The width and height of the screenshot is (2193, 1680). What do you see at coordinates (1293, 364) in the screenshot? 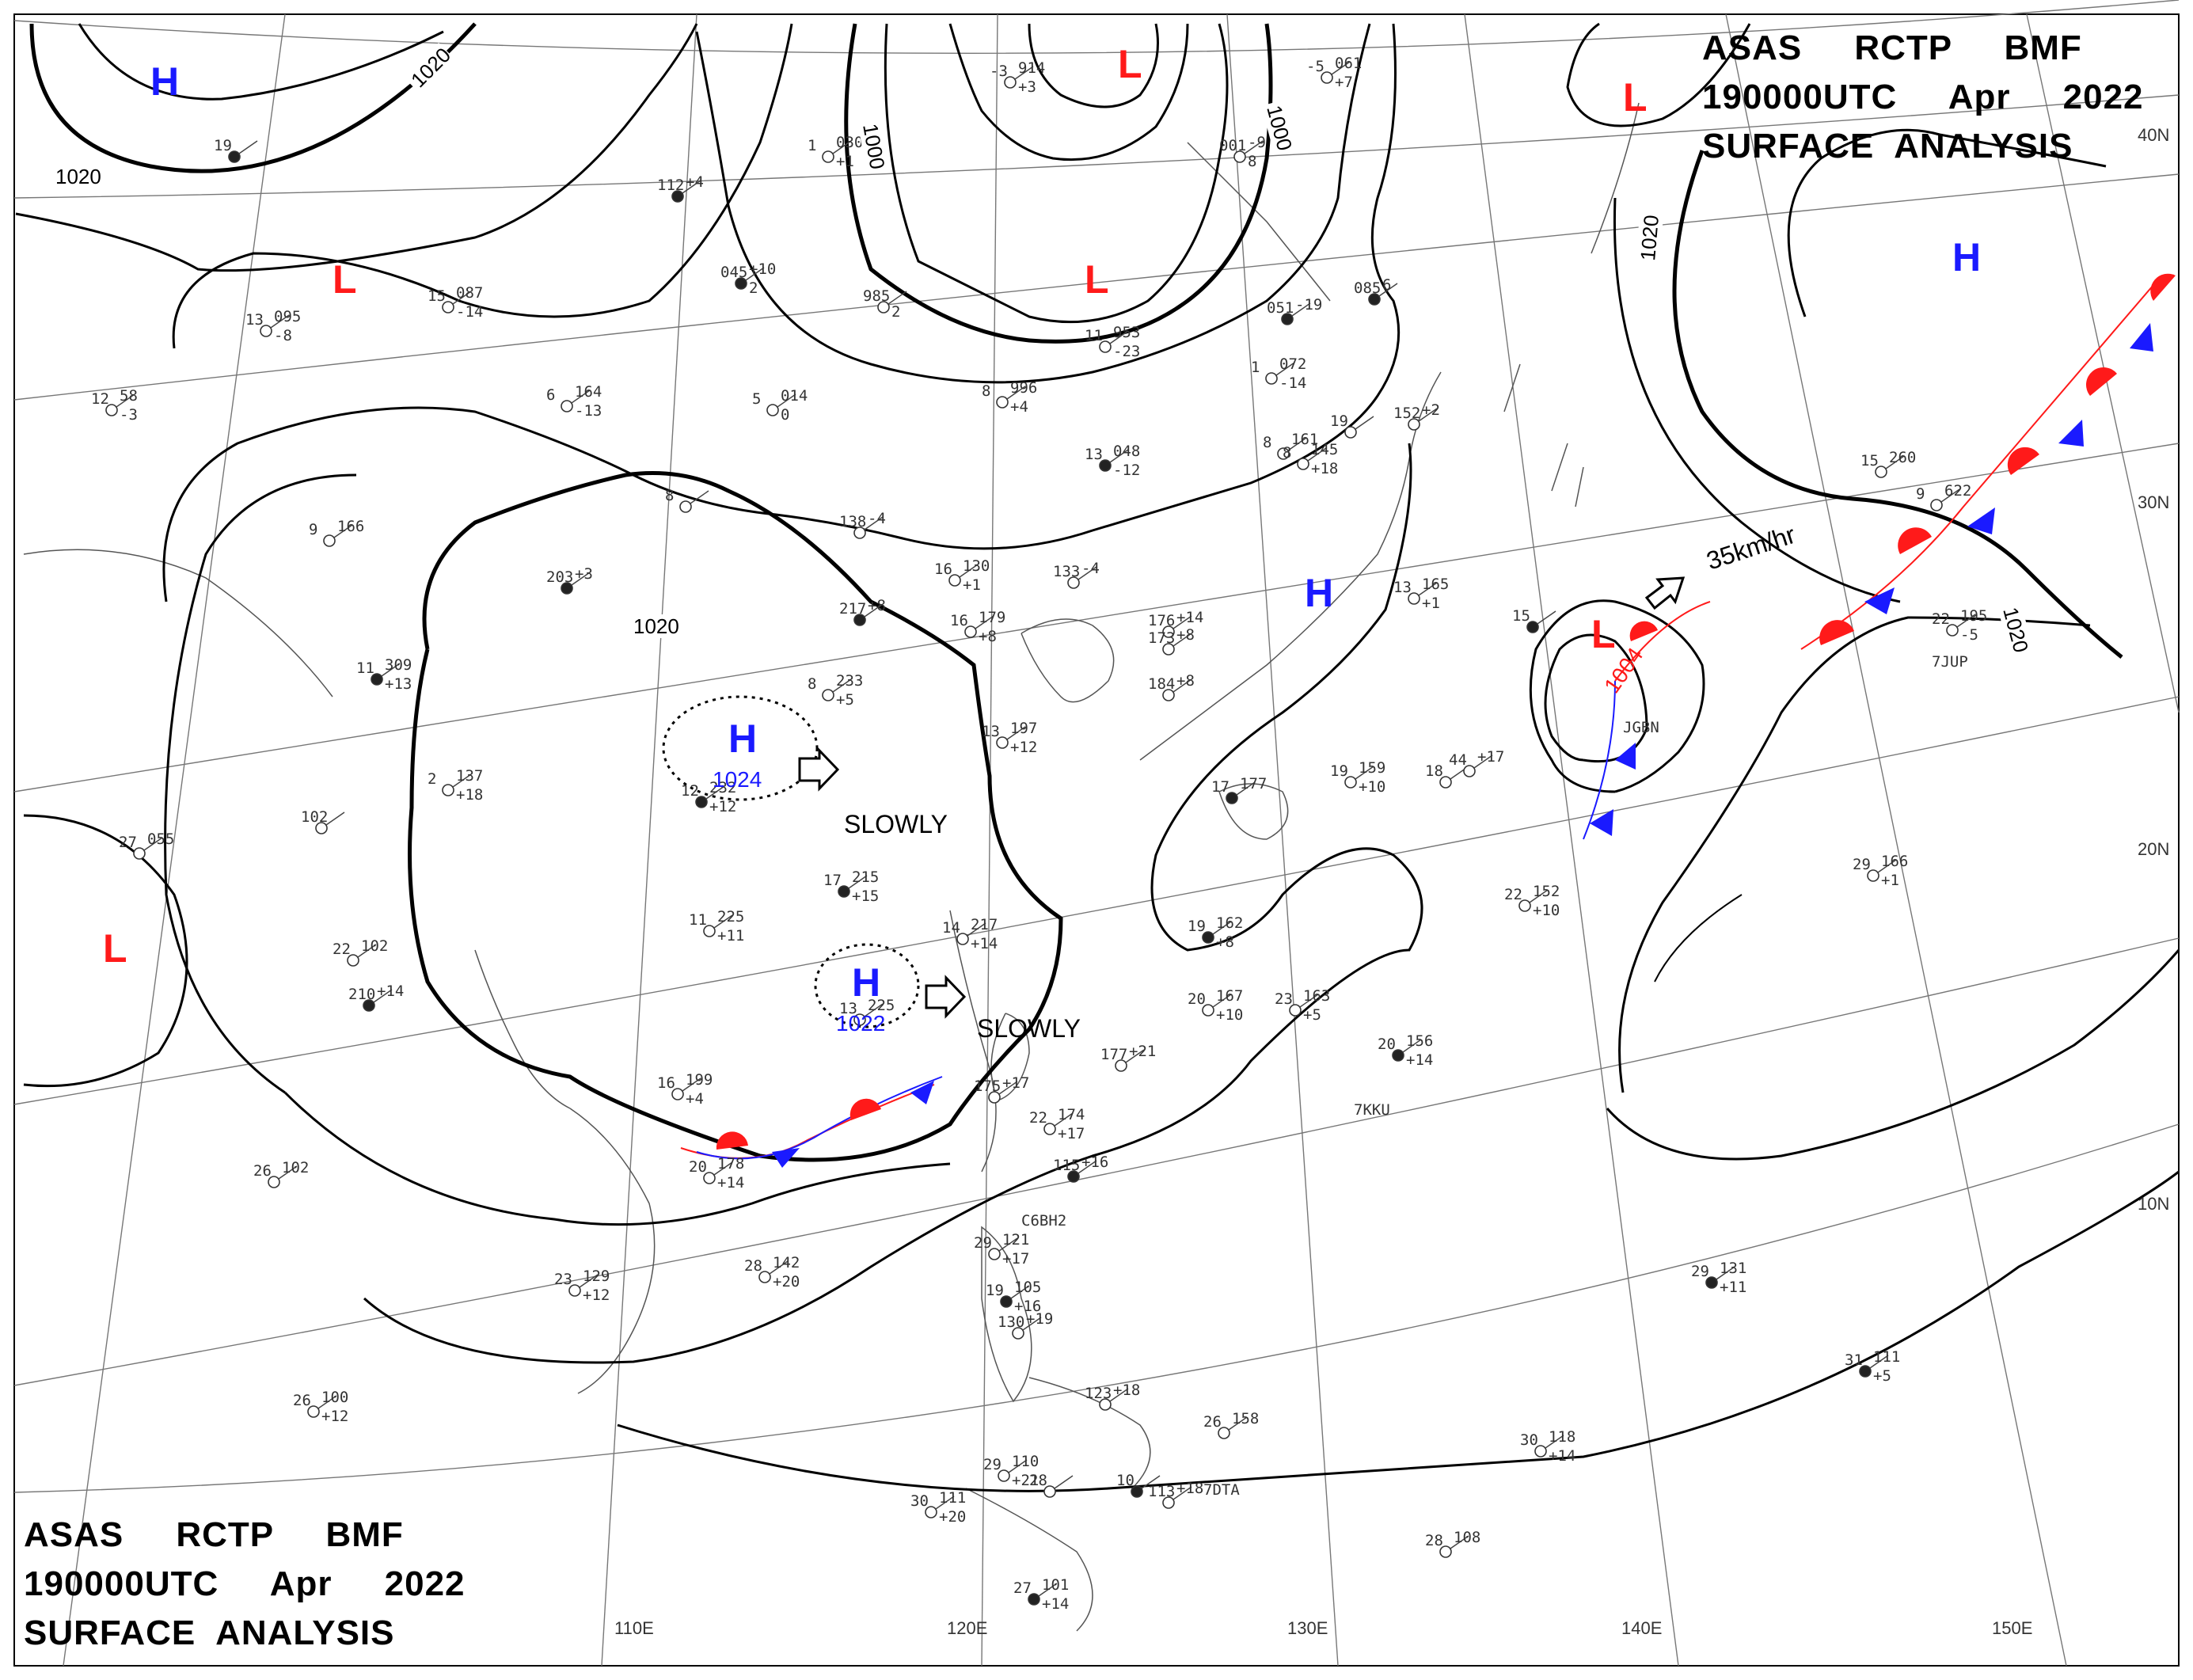
I see `station-value: 072` at bounding box center [1293, 364].